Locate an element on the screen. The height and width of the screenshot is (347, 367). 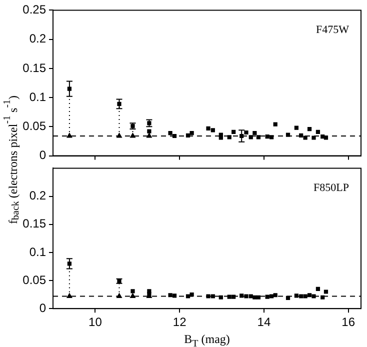
x-axis-title: B$_{T}$ (mag) is located at coordinates (207, 339).